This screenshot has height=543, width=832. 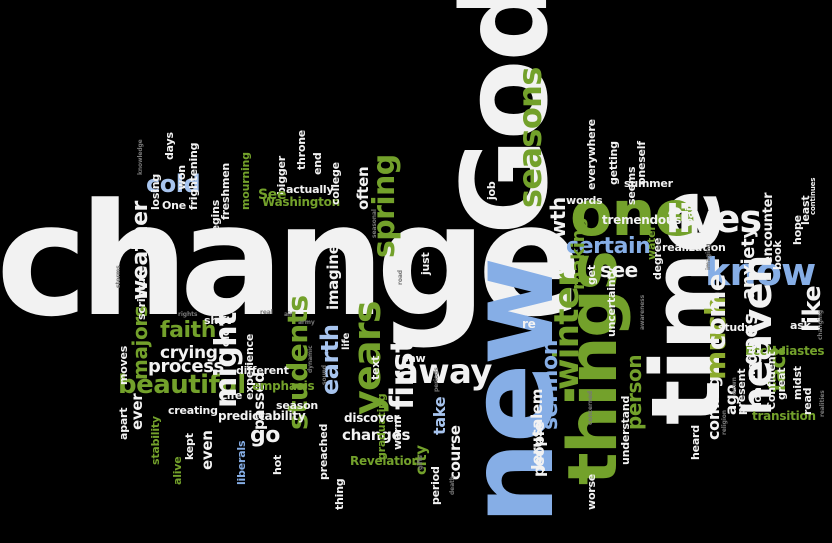 I want to click on word-getting: getting, so click(x=613, y=163).